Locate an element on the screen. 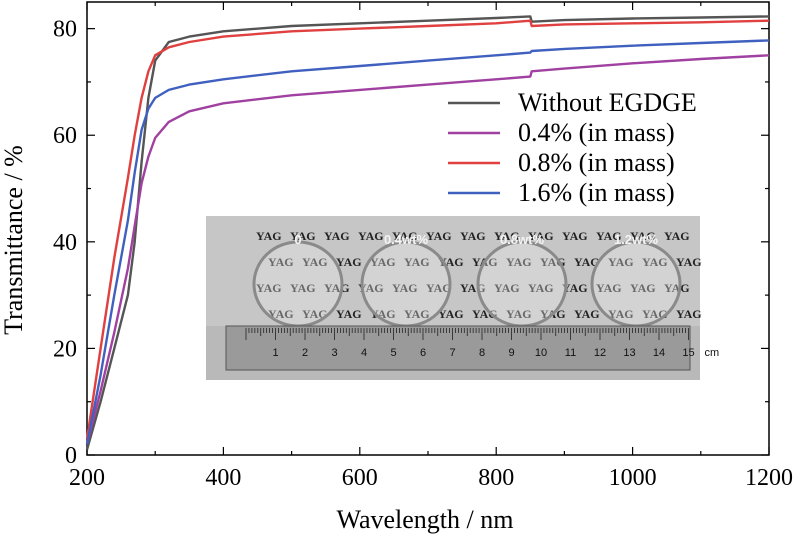 This screenshot has height=536, width=800. x-tick-label: 800 is located at coordinates (496, 478).